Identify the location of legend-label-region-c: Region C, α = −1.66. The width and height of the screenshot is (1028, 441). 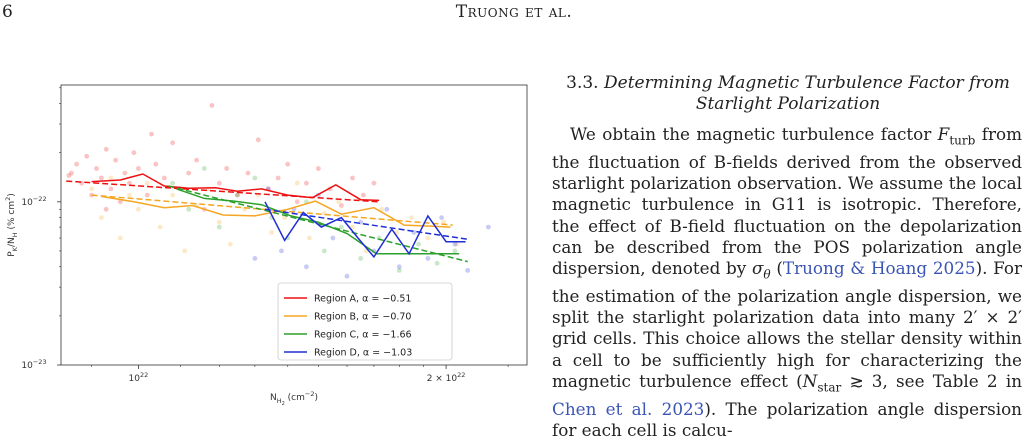
(363, 335).